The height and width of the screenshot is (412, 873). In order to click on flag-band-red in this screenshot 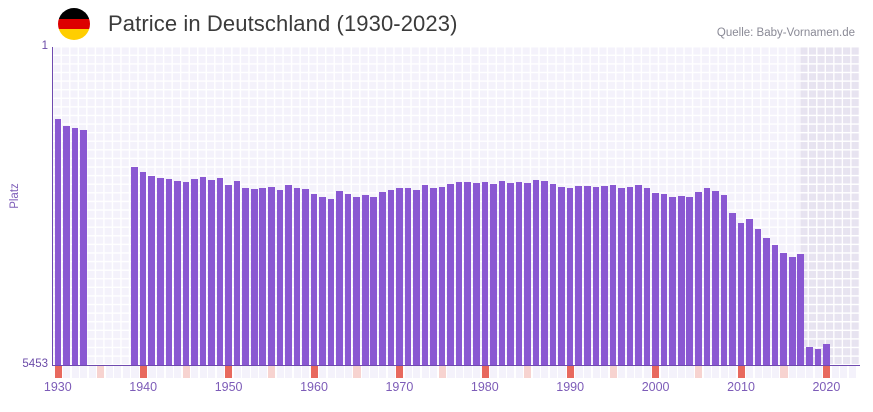, I will do `click(74, 24)`.